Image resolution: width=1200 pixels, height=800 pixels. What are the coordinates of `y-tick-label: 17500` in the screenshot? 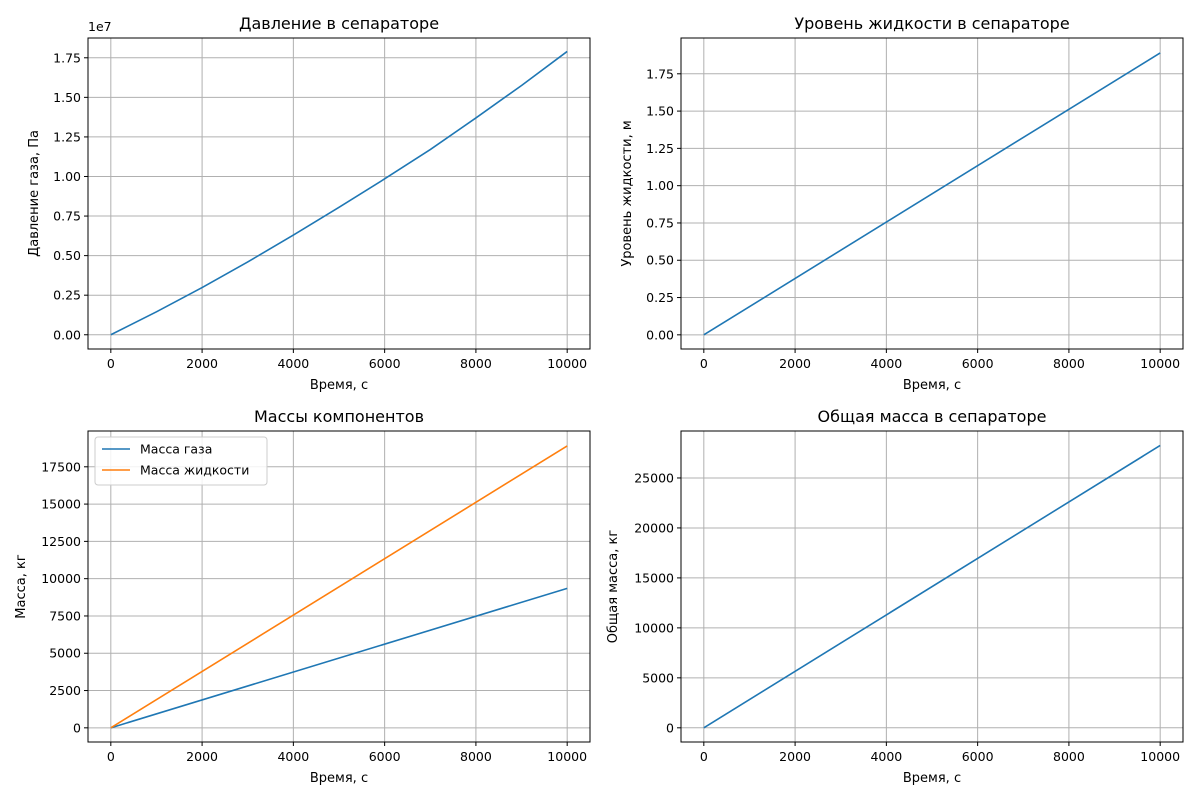 It's located at (61, 466).